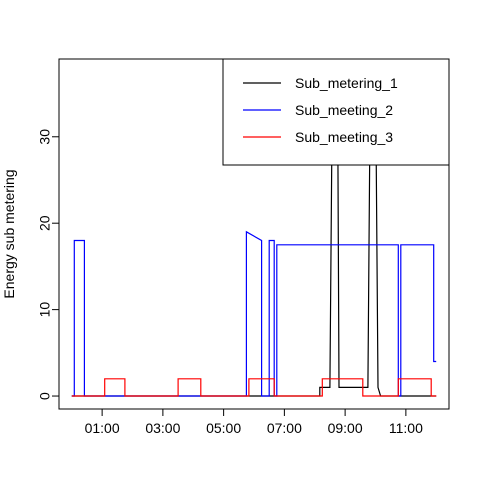 The height and width of the screenshot is (480, 480). I want to click on legend-box, so click(336, 112).